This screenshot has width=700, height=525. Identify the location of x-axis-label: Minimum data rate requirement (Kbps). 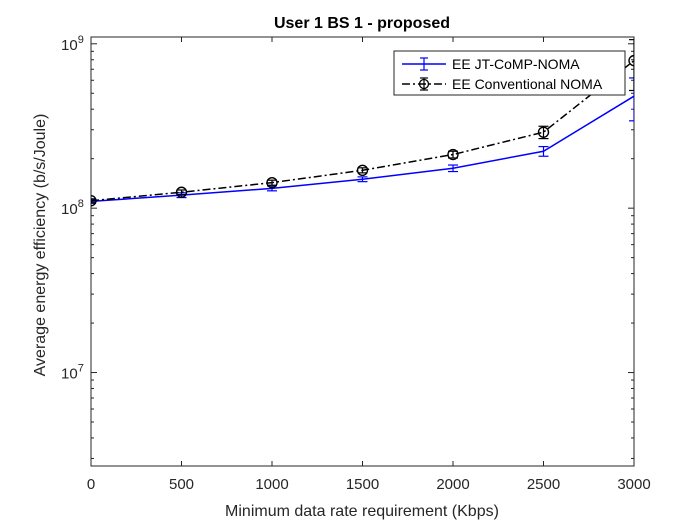
(362, 511).